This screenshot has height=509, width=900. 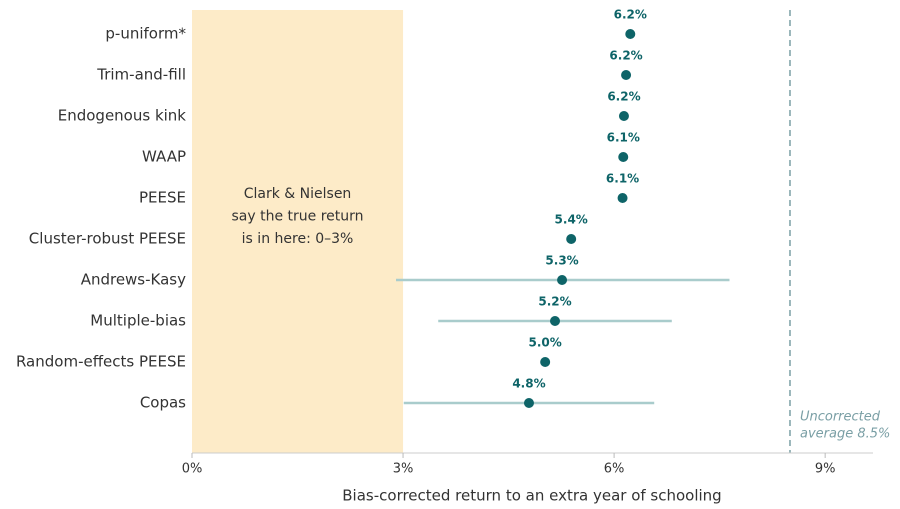 What do you see at coordinates (192, 469) in the screenshot?
I see `x-tick-label: 0%` at bounding box center [192, 469].